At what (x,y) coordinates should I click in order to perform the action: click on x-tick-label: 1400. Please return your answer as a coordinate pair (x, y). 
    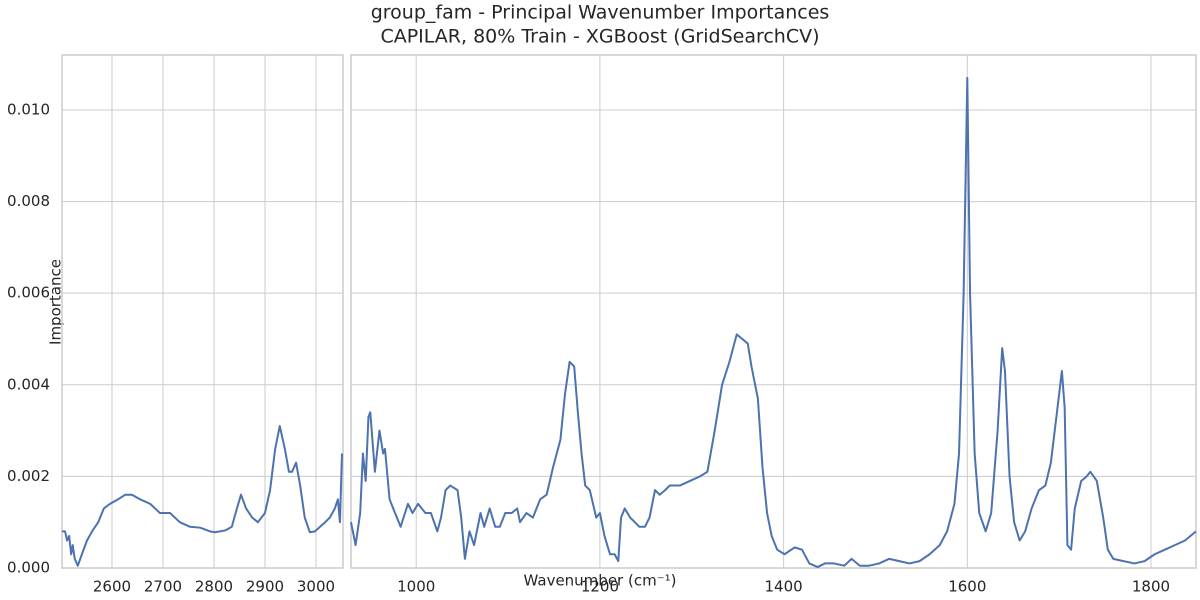
    Looking at the image, I should click on (784, 587).